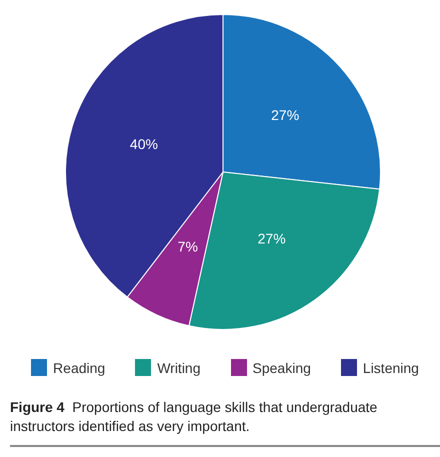  What do you see at coordinates (144, 144) in the screenshot?
I see `data-label: 40%` at bounding box center [144, 144].